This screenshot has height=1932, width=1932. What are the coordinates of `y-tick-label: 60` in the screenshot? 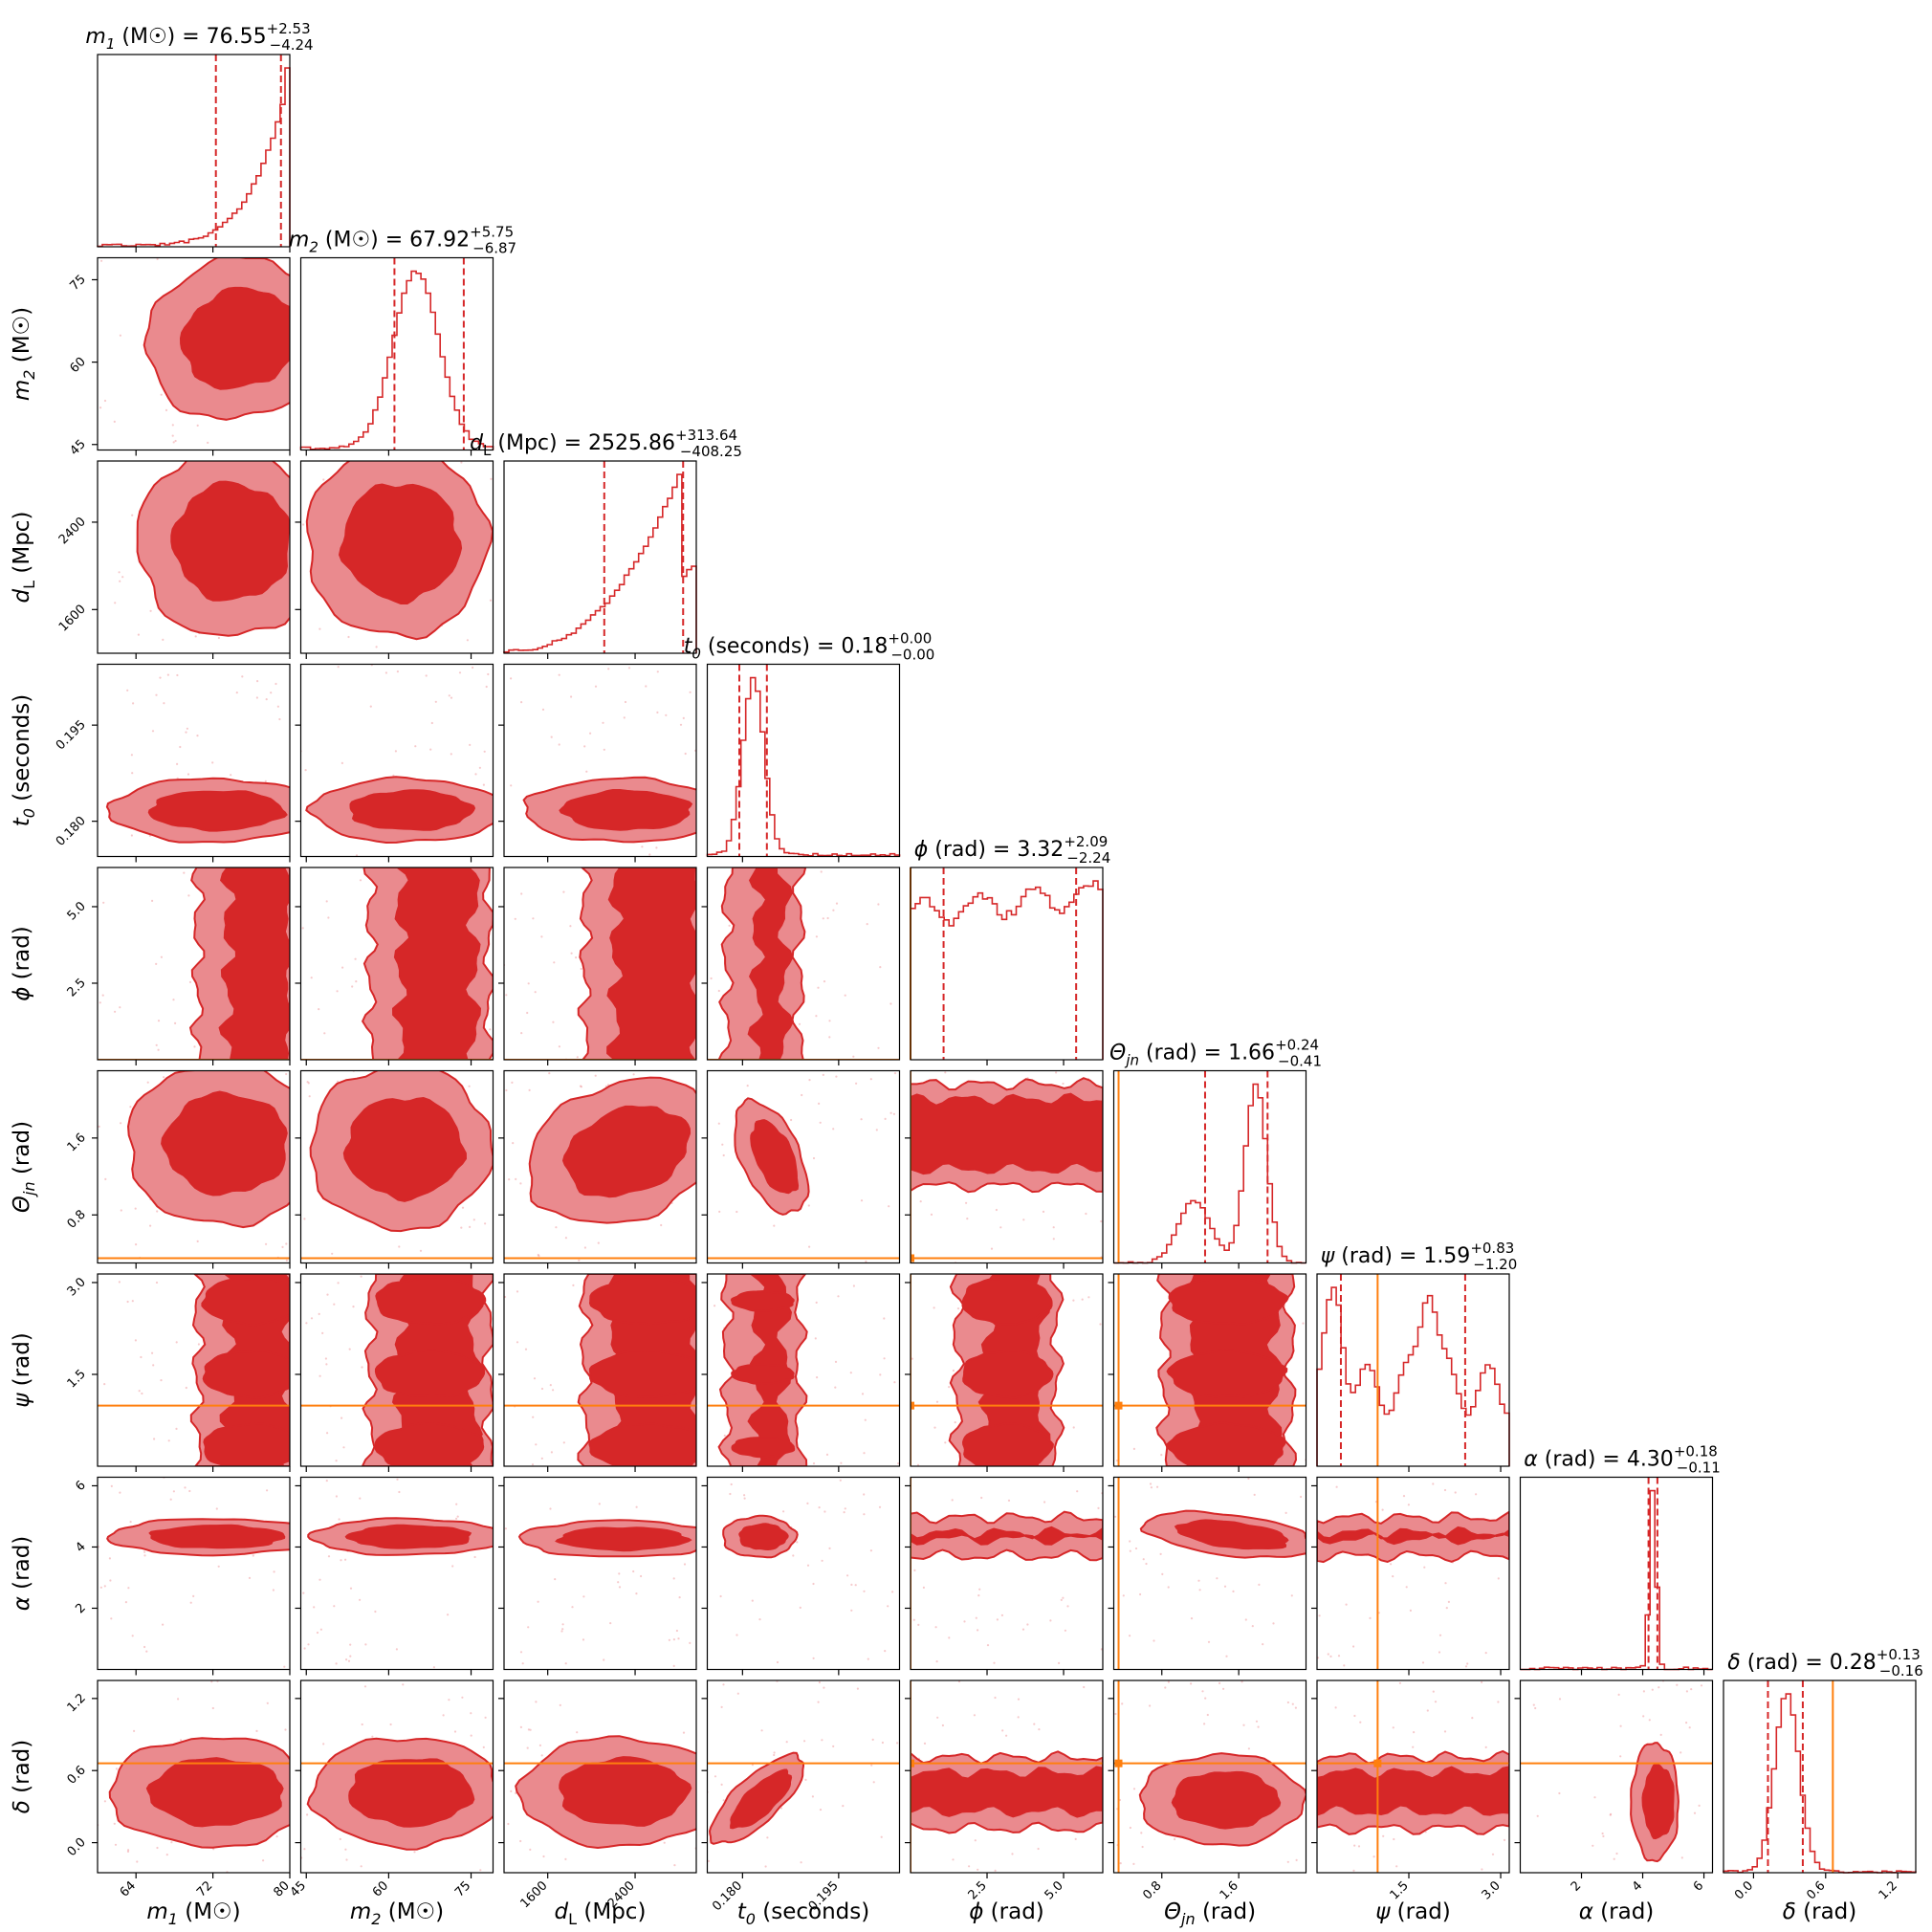 It's located at (78, 365).